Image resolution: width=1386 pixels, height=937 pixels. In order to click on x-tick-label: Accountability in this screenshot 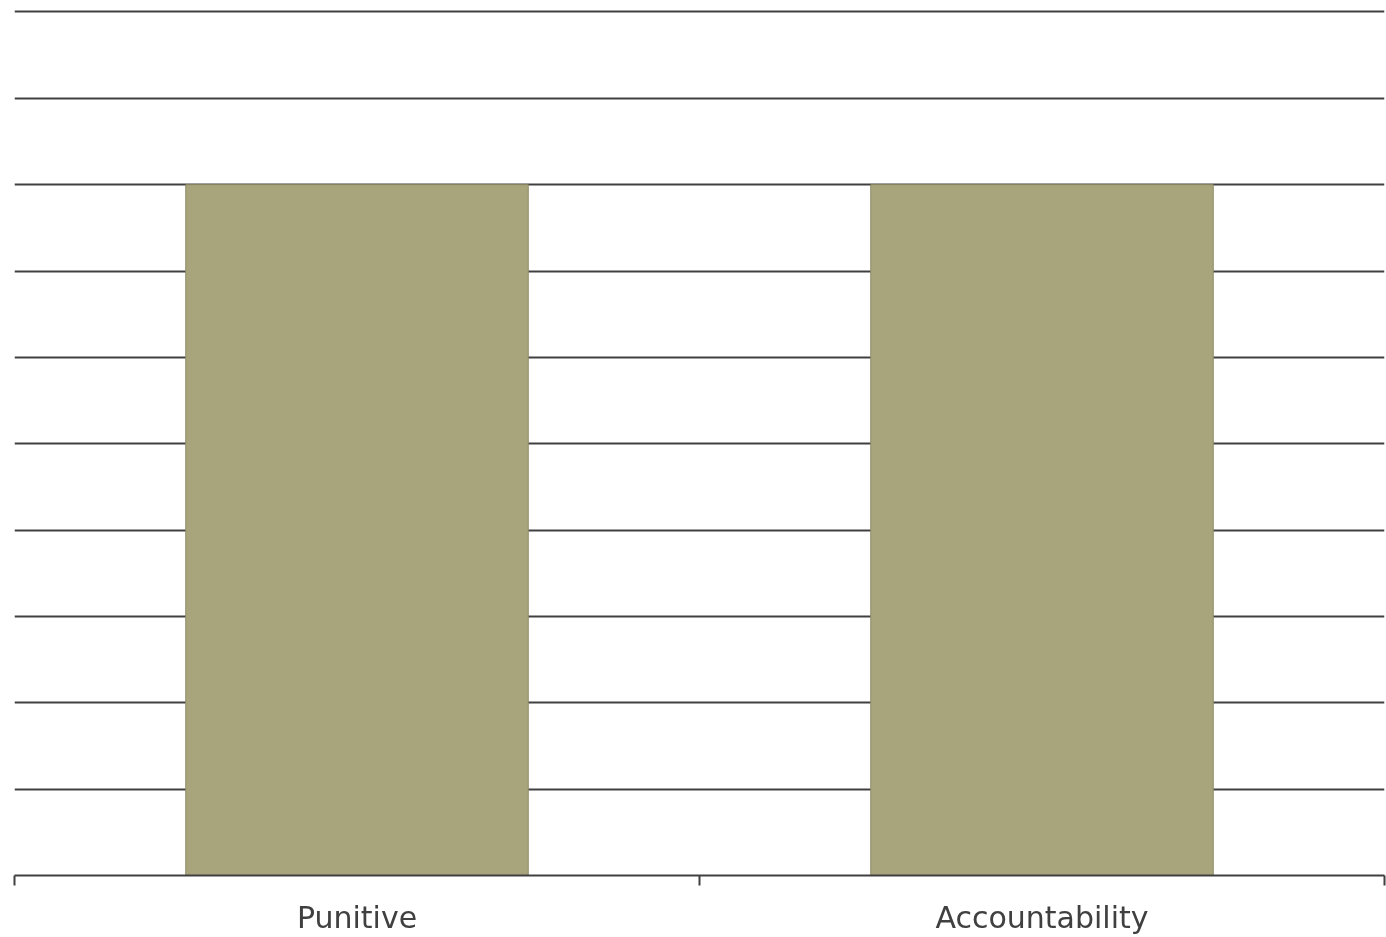, I will do `click(1042, 917)`.